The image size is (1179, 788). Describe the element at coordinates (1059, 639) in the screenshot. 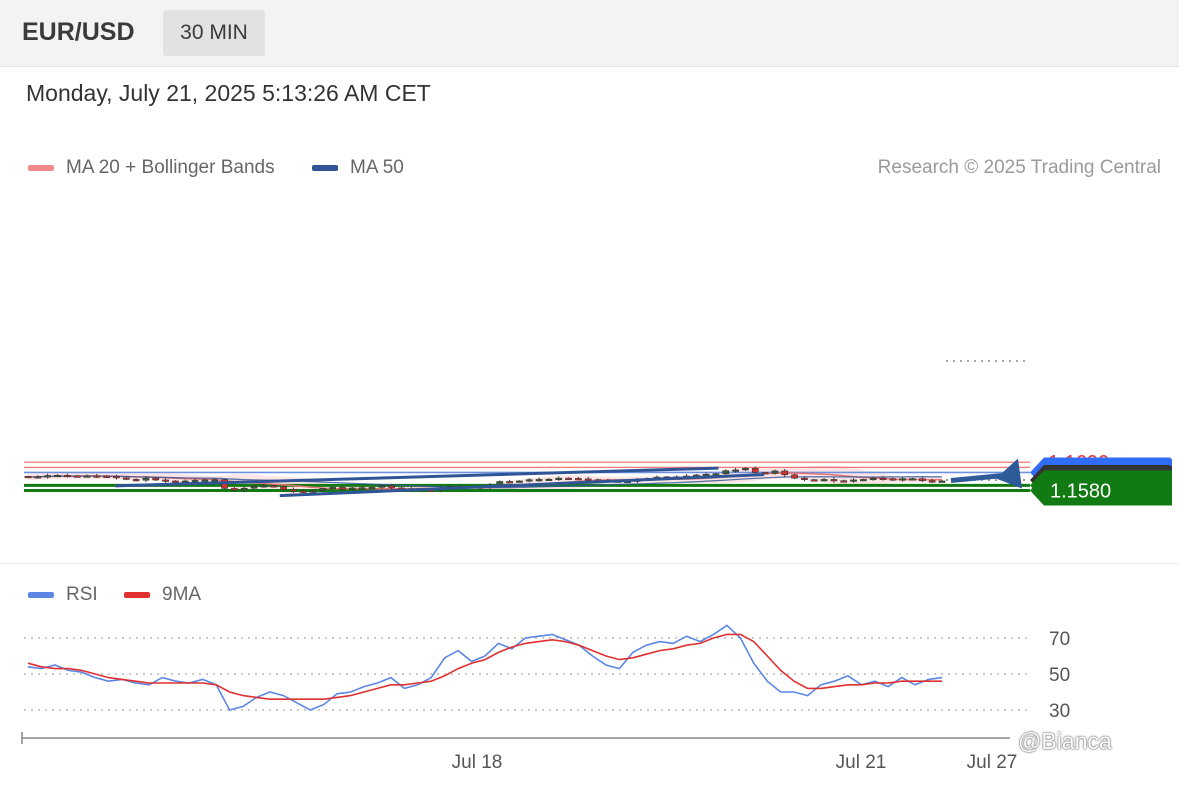

I see `rsi-tick-label: 70` at that location.